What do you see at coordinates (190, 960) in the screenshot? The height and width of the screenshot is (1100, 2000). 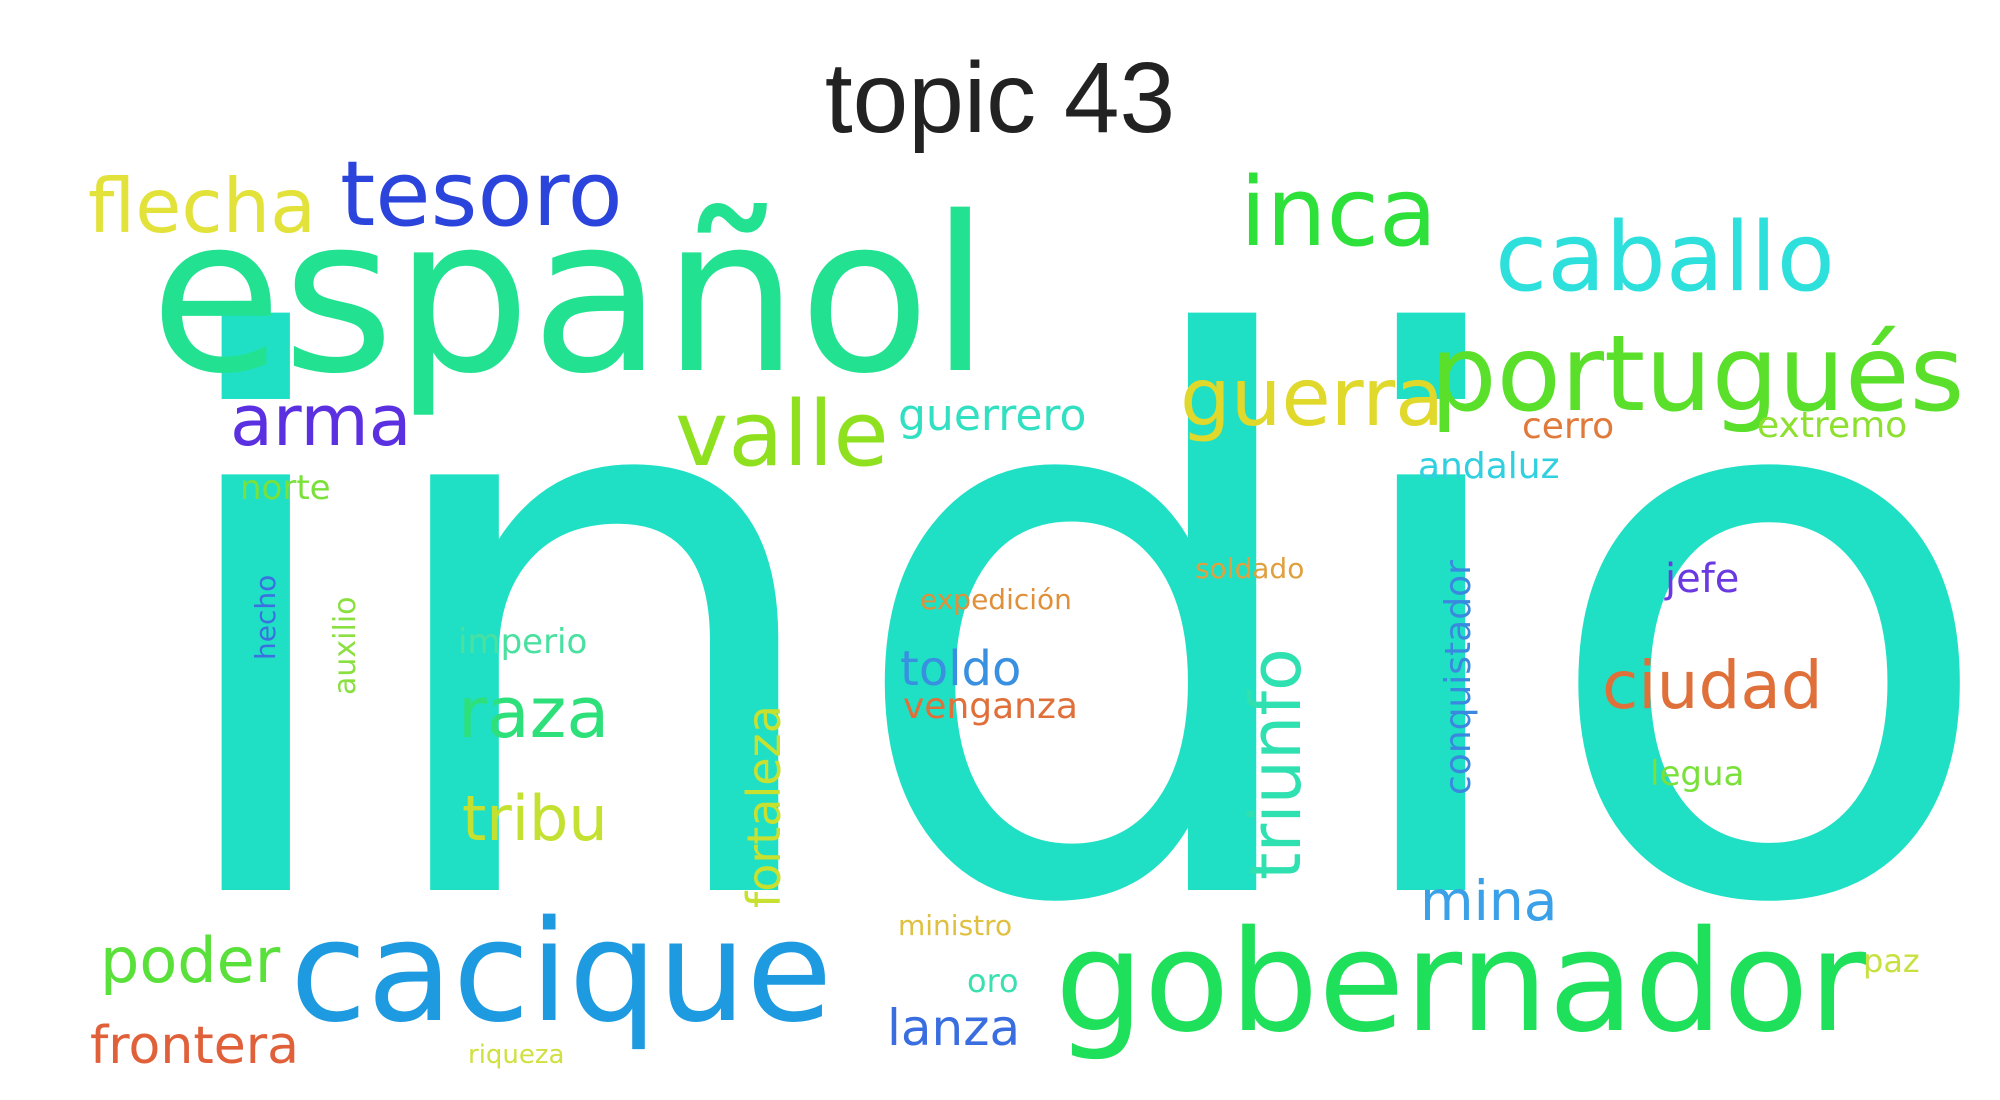 I see `word-poder: poder` at bounding box center [190, 960].